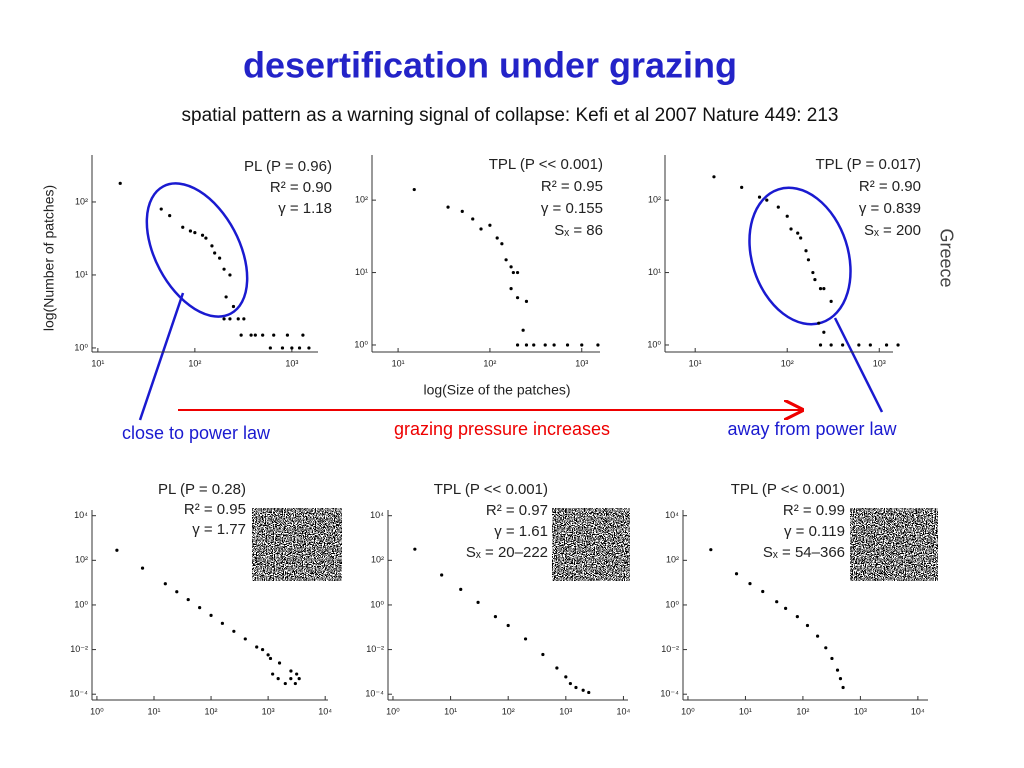  I want to click on x-axis-label: log(Size of the patches), so click(496, 390).